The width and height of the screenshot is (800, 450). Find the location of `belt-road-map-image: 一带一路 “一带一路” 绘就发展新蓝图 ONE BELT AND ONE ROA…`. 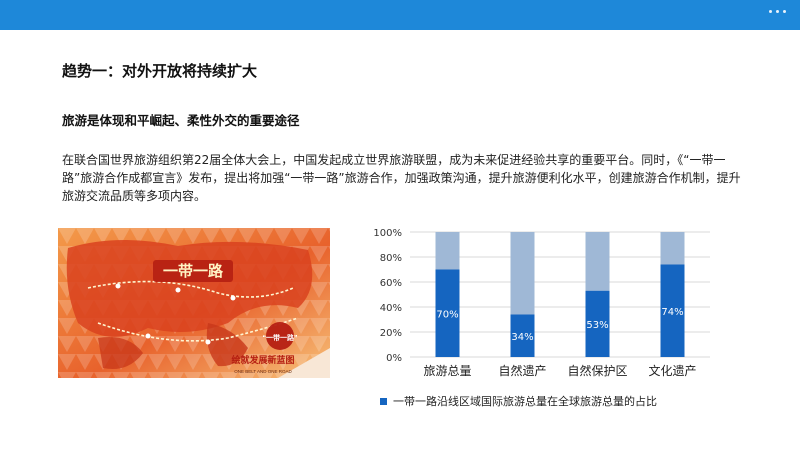

belt-road-map-image: 一带一路 “一带一路” 绘就发展新蓝图 ONE BELT AND ONE ROA… is located at coordinates (194, 303).